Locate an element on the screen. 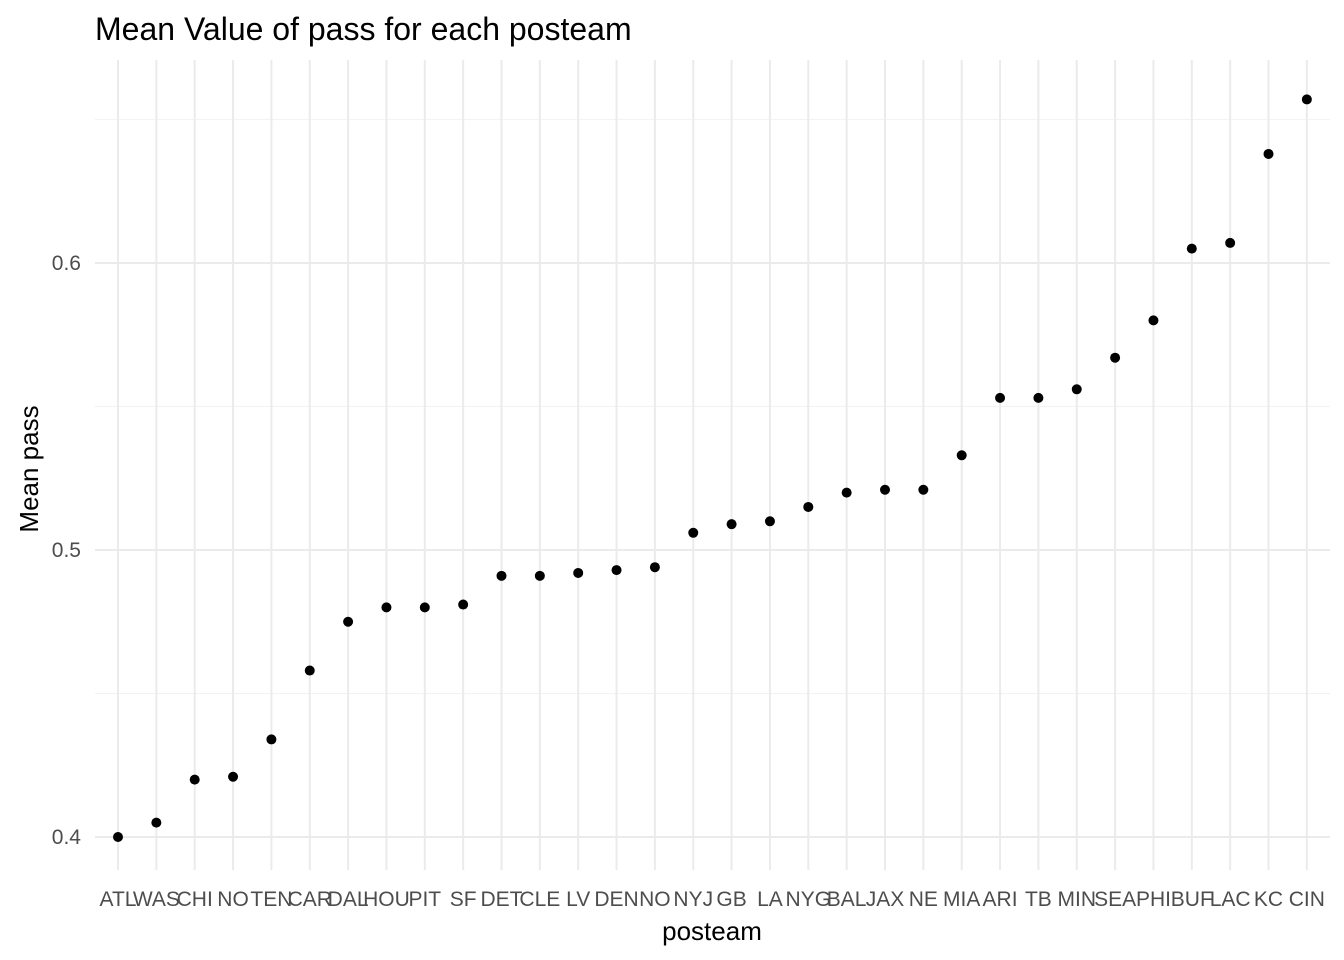 The image size is (1344, 960). x-tick-label: ATL is located at coordinates (118, 899).